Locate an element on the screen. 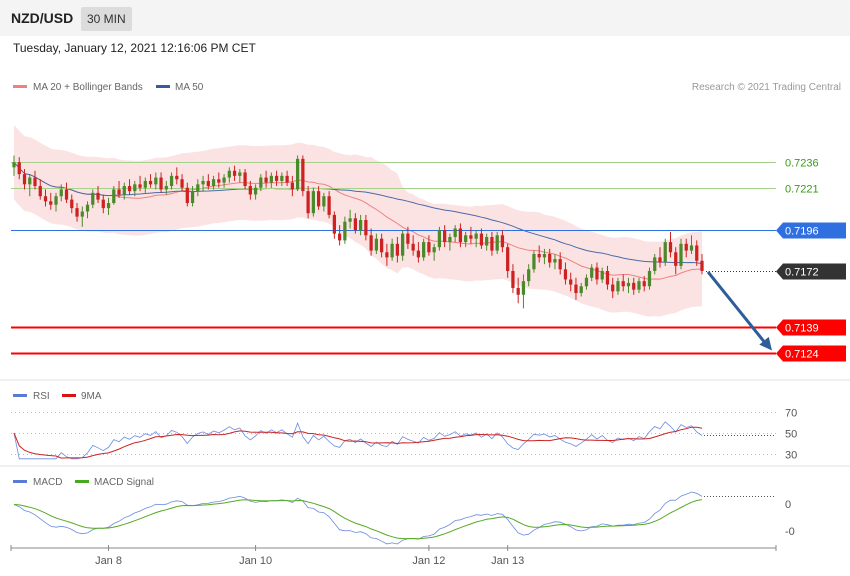  rsi-tick-label: 50 is located at coordinates (791, 435).